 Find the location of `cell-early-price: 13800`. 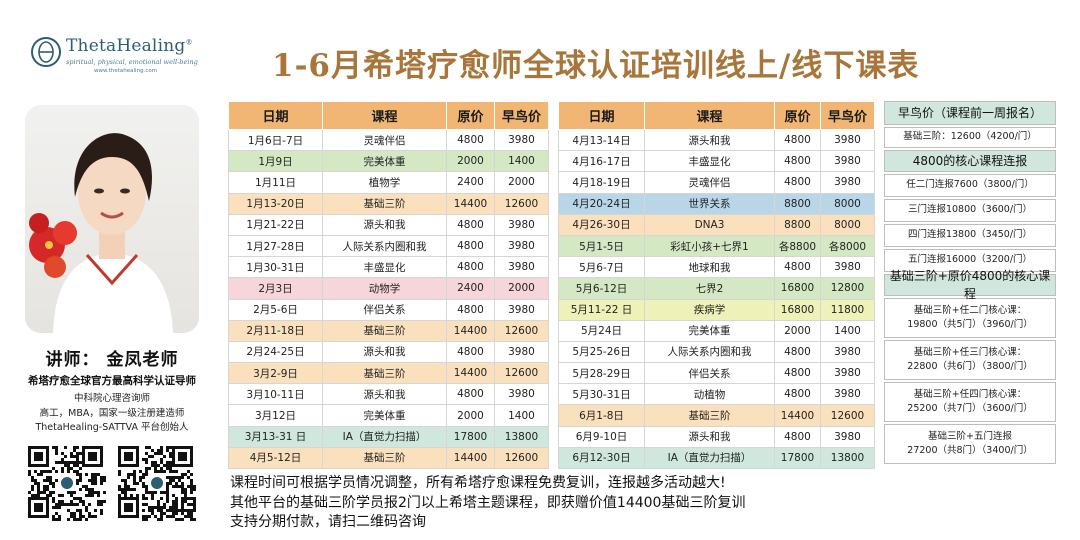

cell-early-price: 13800 is located at coordinates (521, 436).